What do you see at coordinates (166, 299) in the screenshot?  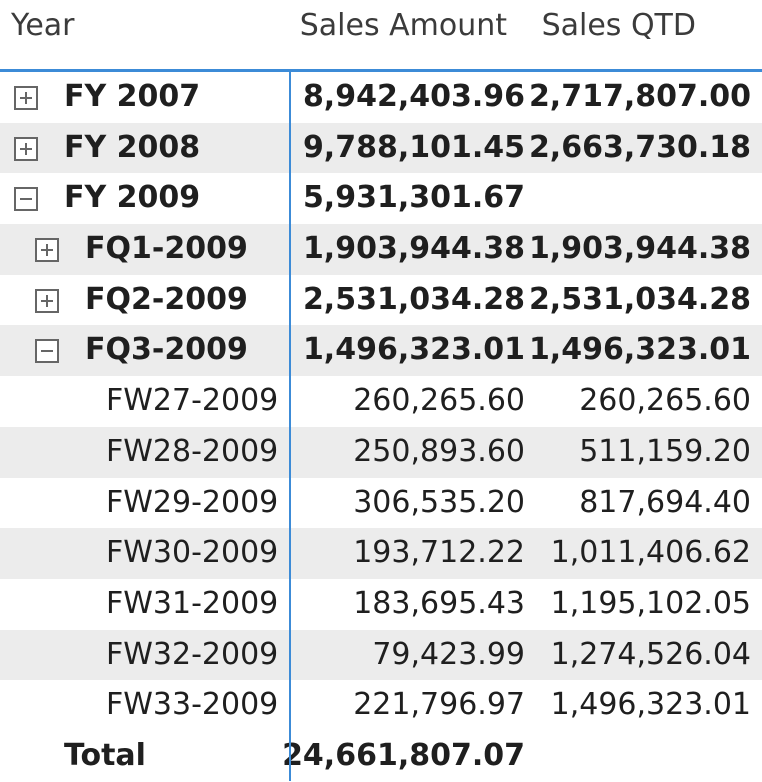 I see `row-label: FQ2-2009` at bounding box center [166, 299].